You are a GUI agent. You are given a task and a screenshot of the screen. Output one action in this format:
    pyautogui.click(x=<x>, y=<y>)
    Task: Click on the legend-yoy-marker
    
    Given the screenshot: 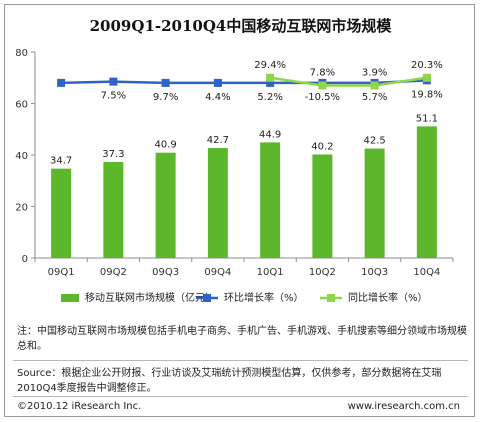 What is the action you would take?
    pyautogui.click(x=331, y=298)
    